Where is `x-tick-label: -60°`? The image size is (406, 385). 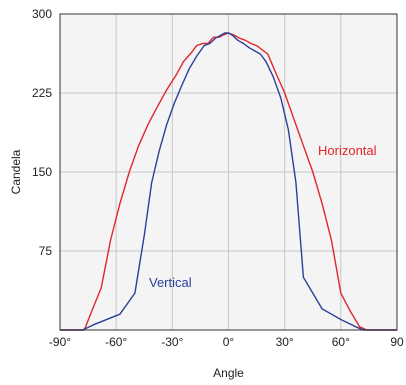 x-tick-label: -60° is located at coordinates (116, 342).